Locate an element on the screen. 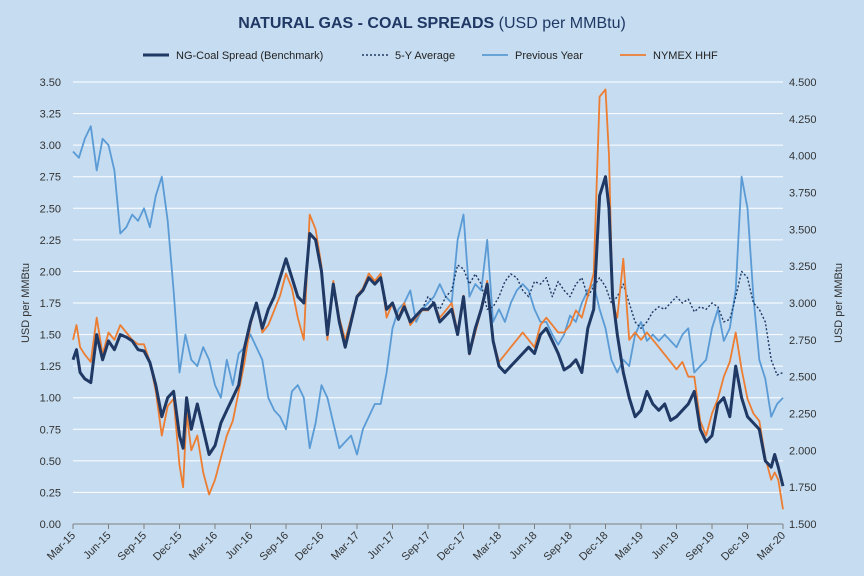 Image resolution: width=864 pixels, height=576 pixels. x-tick-label: Mar-19 is located at coordinates (629, 546).